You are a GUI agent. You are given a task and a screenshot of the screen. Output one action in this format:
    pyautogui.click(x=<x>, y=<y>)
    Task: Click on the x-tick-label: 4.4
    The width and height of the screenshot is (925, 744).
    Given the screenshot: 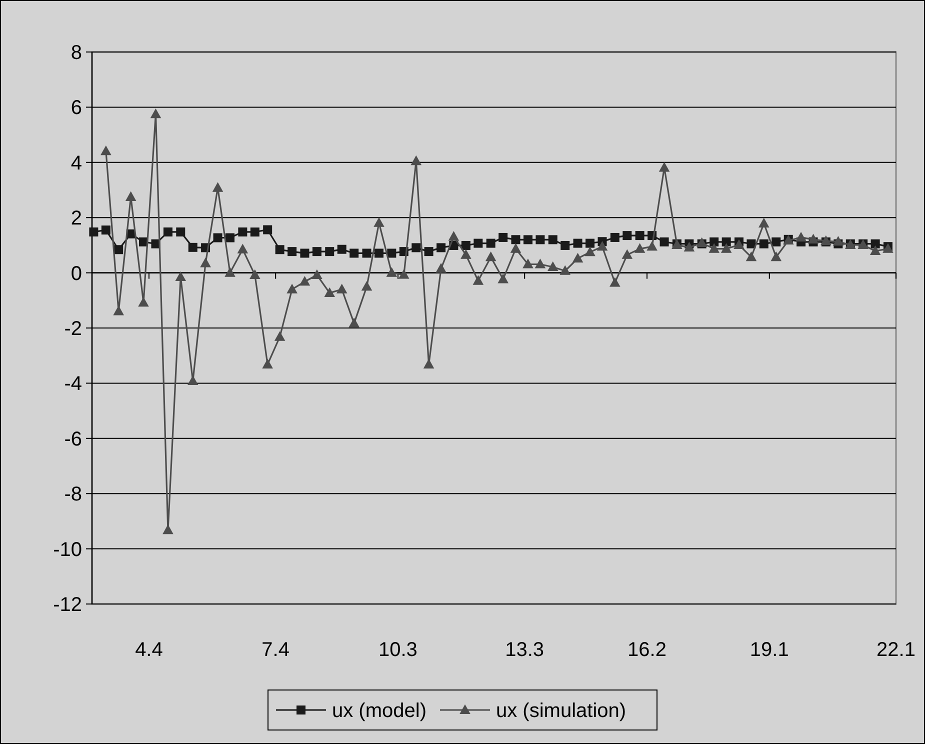 What is the action you would take?
    pyautogui.click(x=149, y=650)
    